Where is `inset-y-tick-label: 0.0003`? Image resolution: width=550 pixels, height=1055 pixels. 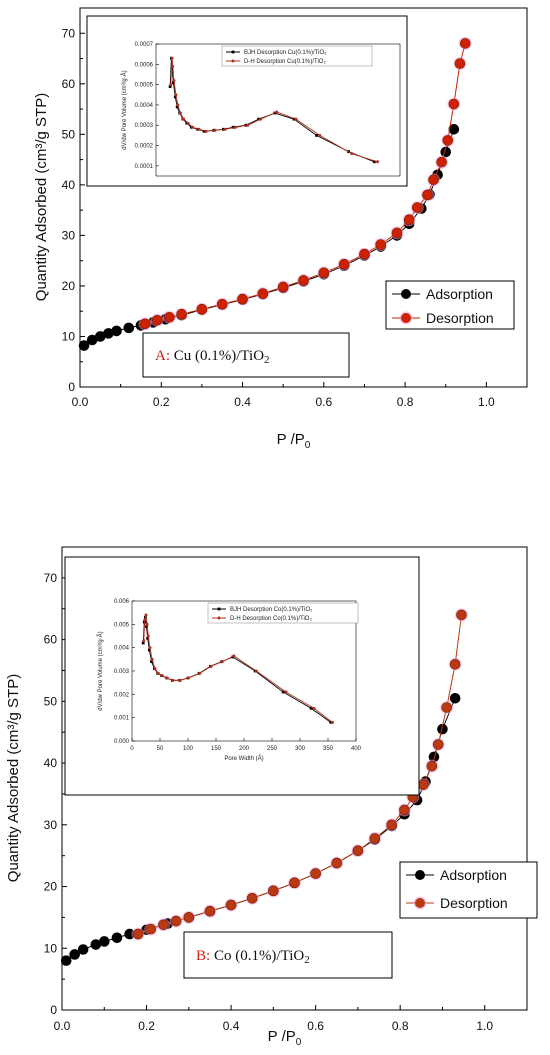
inset-y-tick-label: 0.0003 is located at coordinates (144, 126).